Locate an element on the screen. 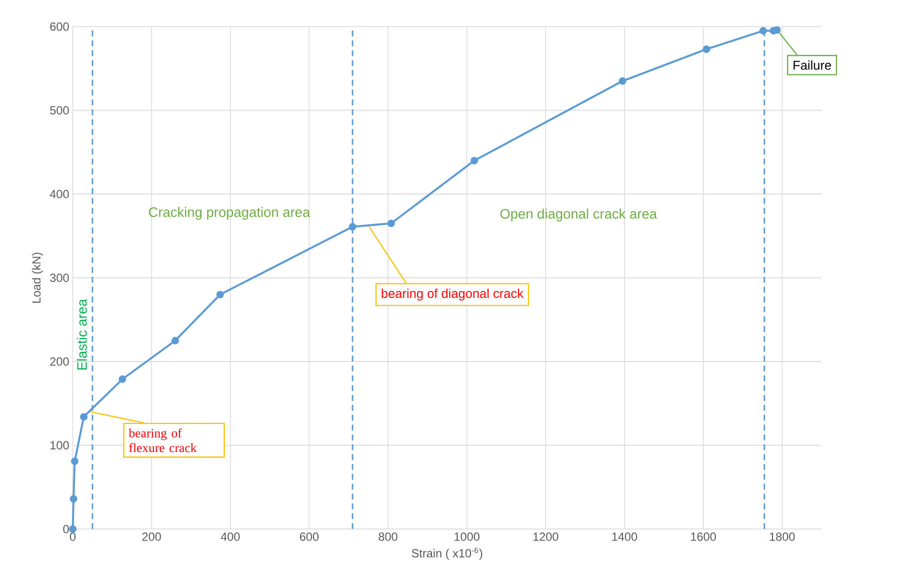 The height and width of the screenshot is (578, 921). y-tick-label: 100 is located at coordinates (59, 445).